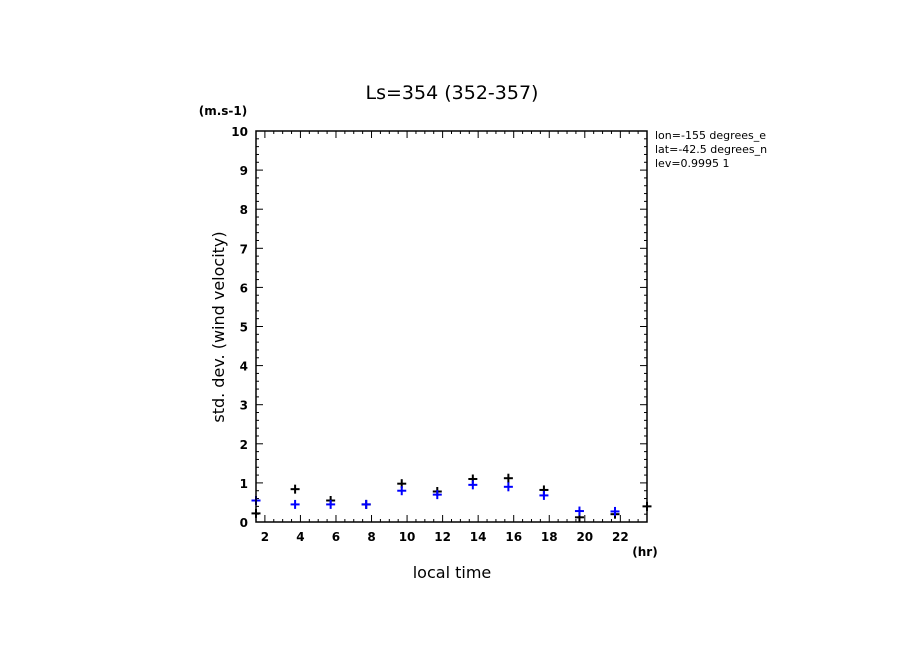 This screenshot has height=654, width=904. What do you see at coordinates (244, 523) in the screenshot?
I see `y-tick-label: 0` at bounding box center [244, 523].